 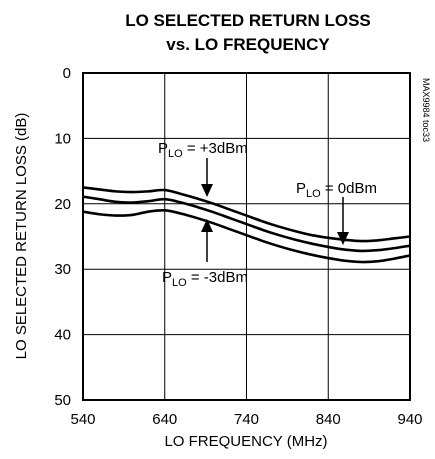 I want to click on x-tick-label: 740, so click(x=246, y=419).